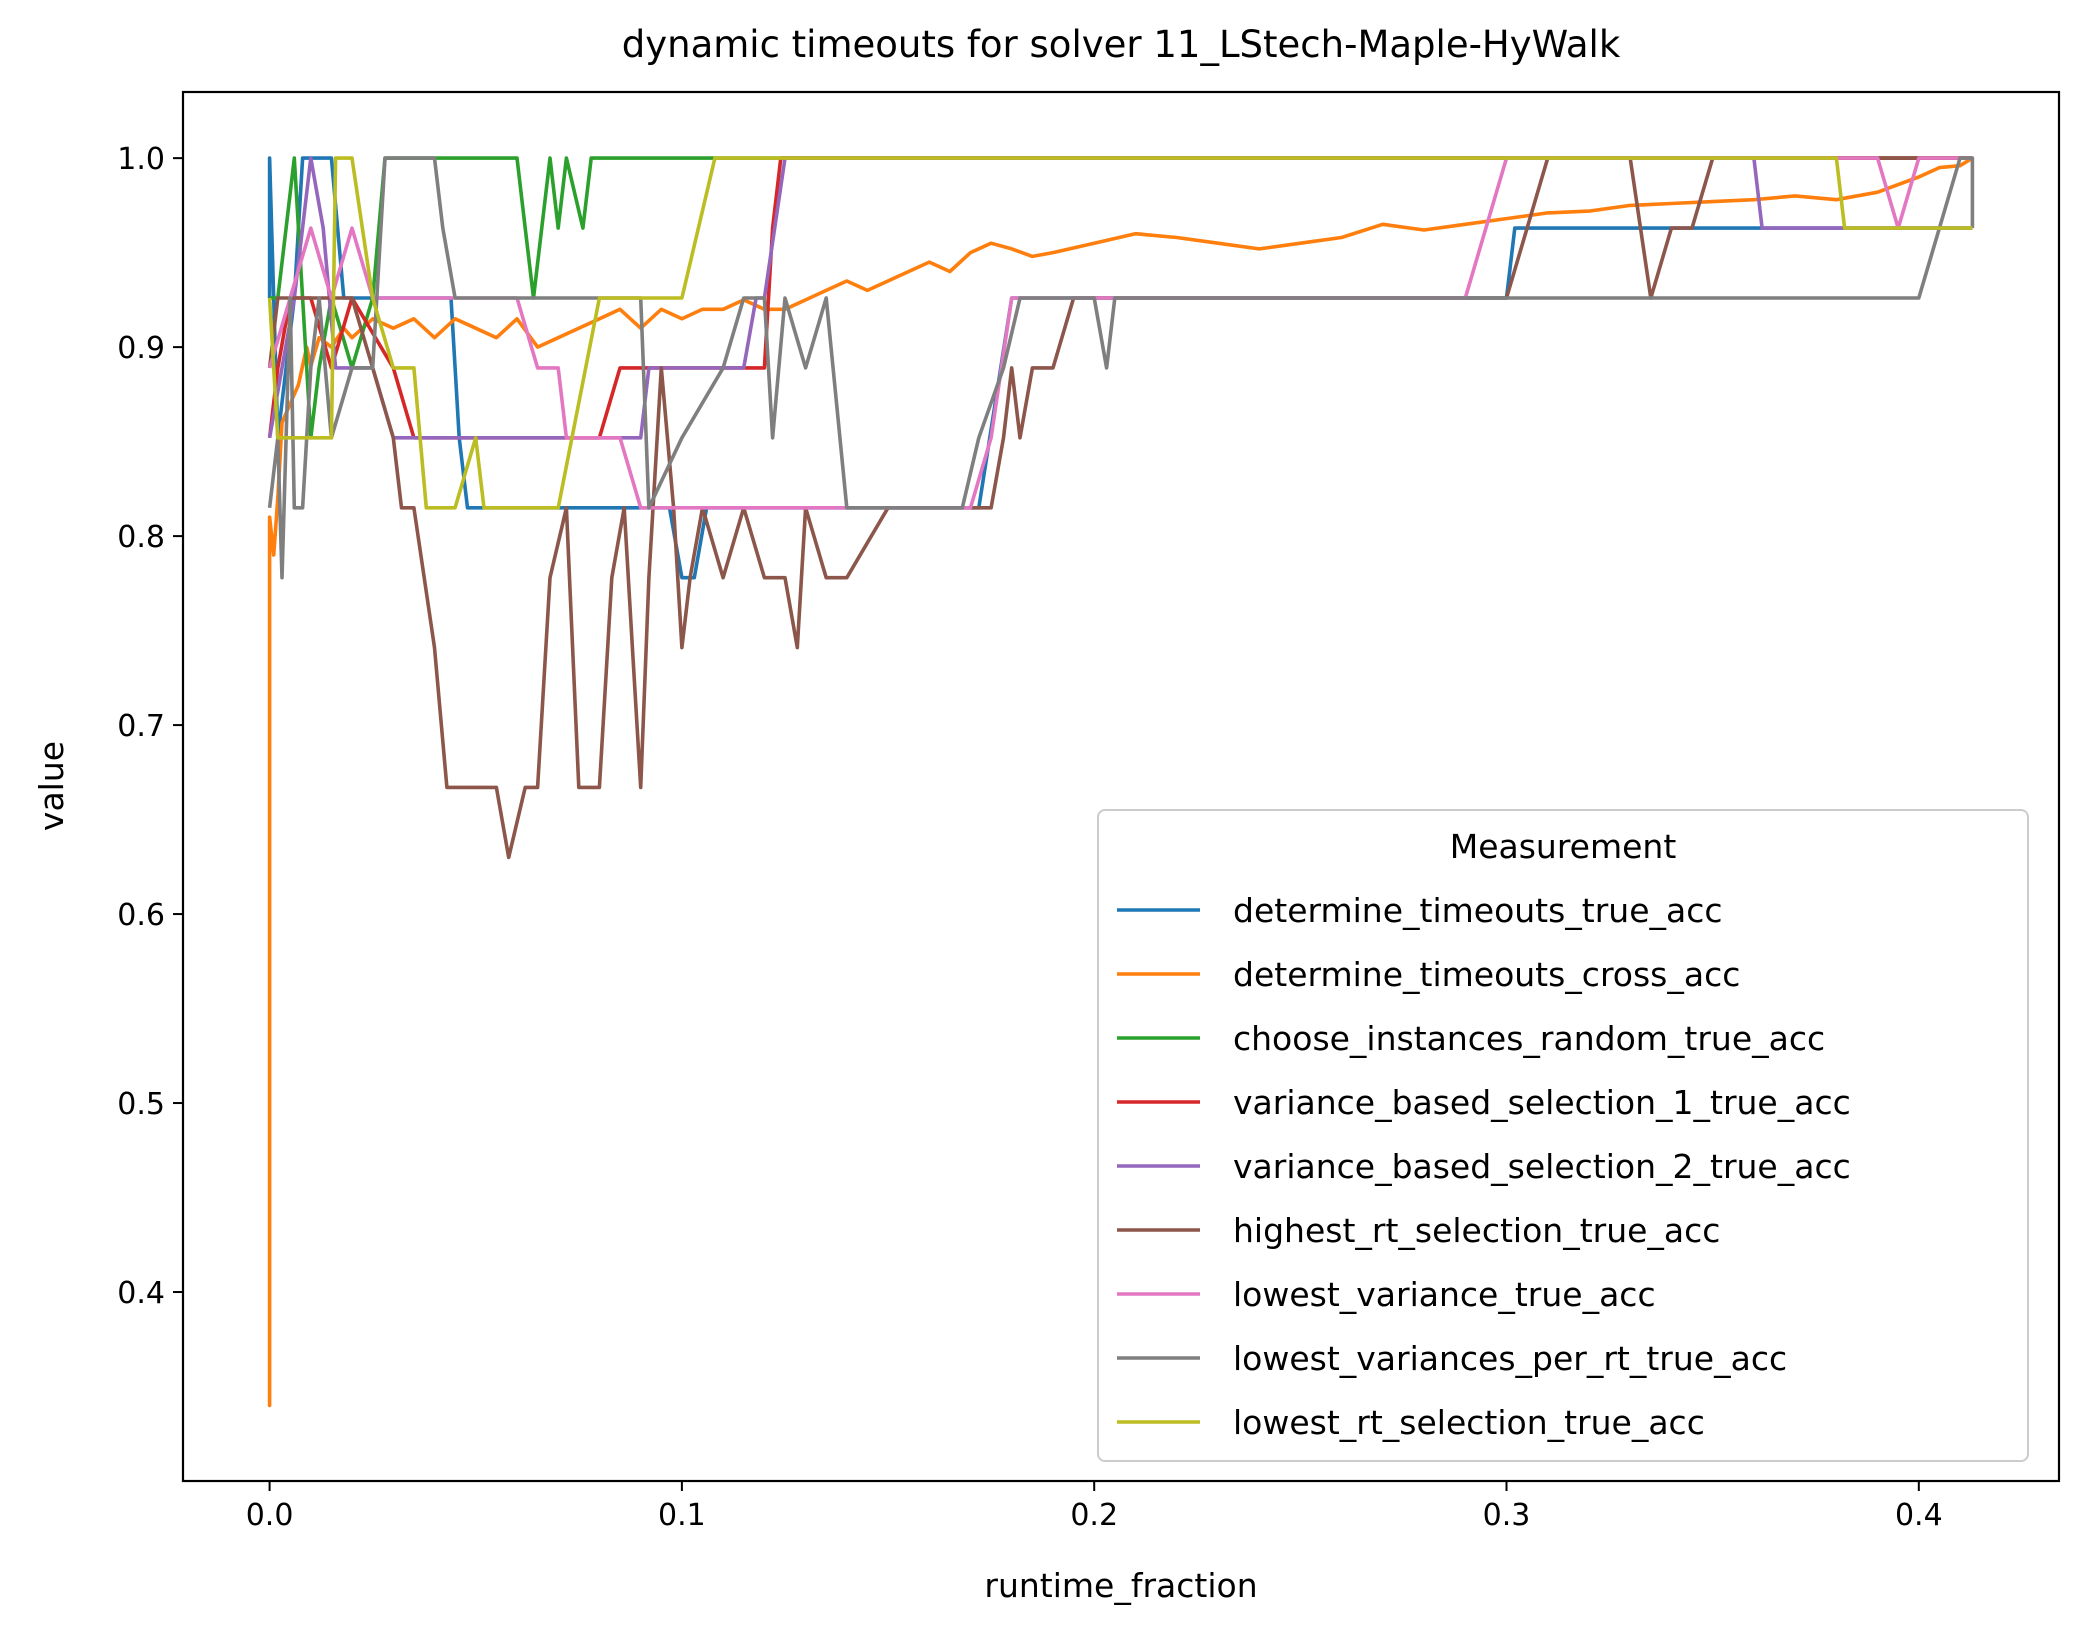 The width and height of the screenshot is (2074, 1639). What do you see at coordinates (270, 1515) in the screenshot?
I see `x-tick-label: 0.0` at bounding box center [270, 1515].